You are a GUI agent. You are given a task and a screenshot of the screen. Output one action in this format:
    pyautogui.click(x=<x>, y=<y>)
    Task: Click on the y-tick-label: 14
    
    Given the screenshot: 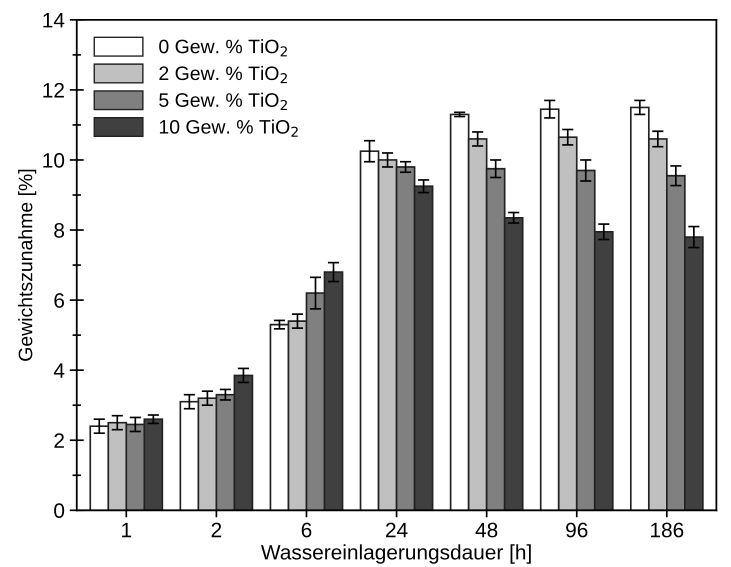 What is the action you would take?
    pyautogui.click(x=53, y=20)
    